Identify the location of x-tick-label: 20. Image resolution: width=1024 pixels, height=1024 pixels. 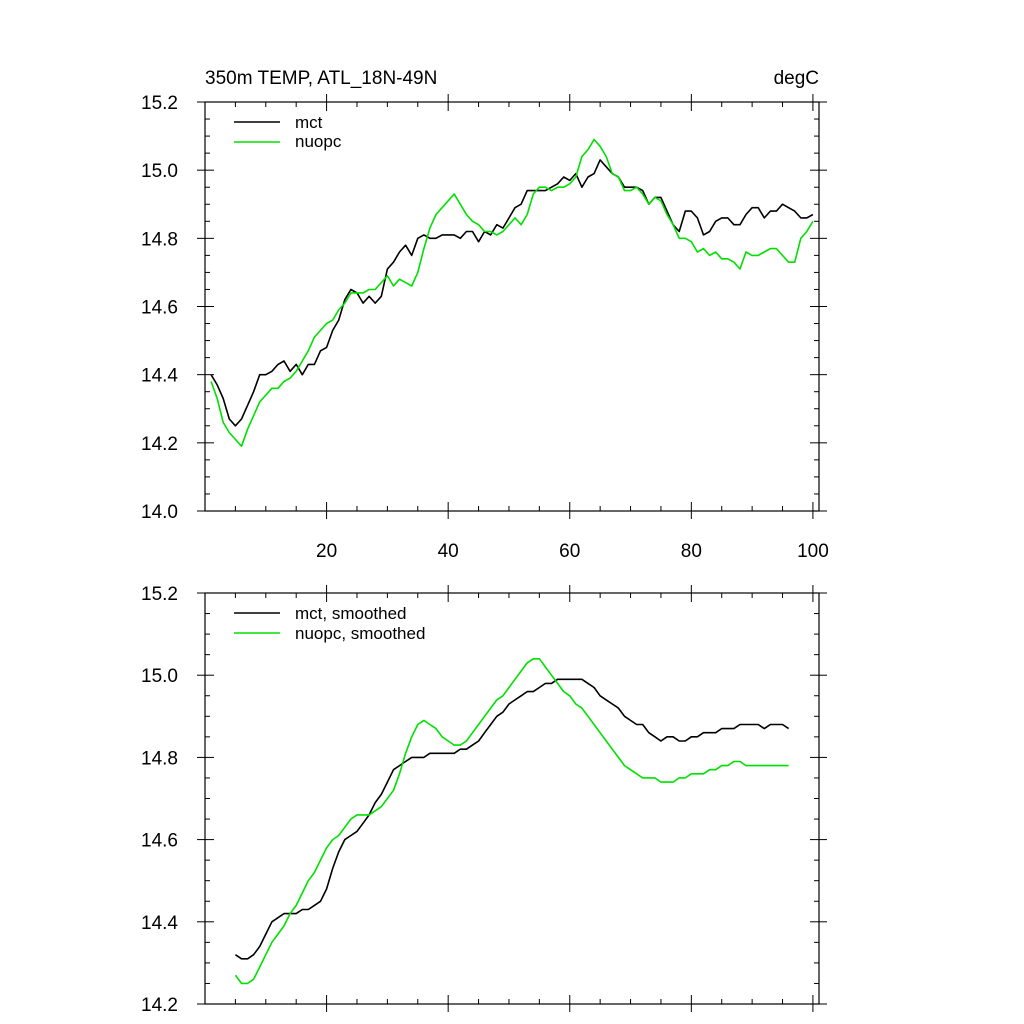
(326, 551).